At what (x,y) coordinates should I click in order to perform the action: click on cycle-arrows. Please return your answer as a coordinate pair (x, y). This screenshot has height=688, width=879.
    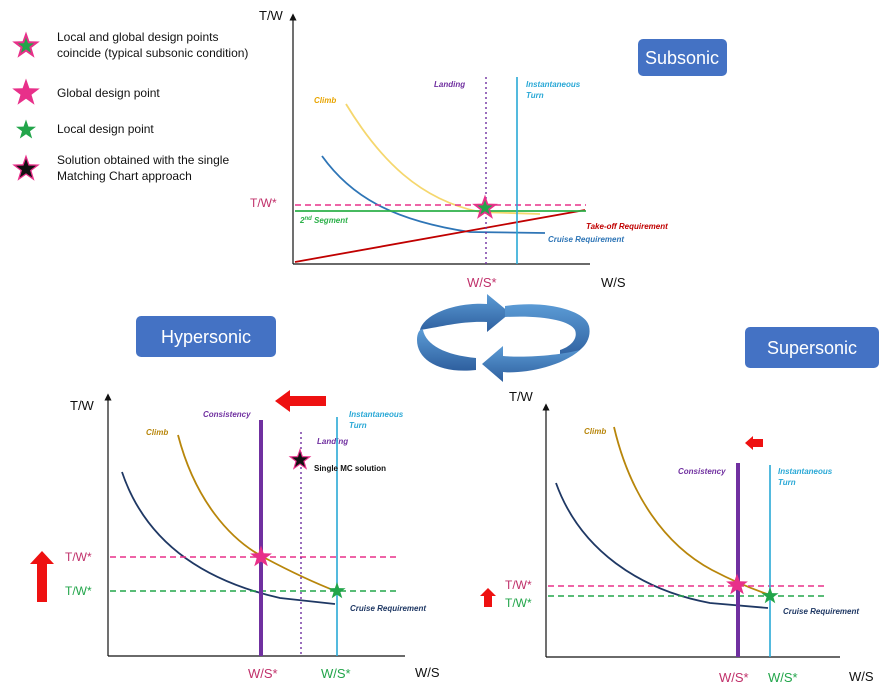
    Looking at the image, I should click on (503, 338).